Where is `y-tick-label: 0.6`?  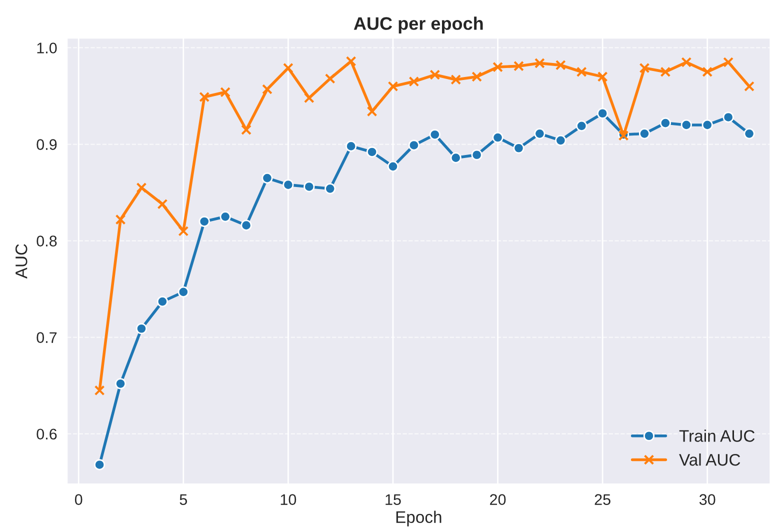
y-tick-label: 0.6 is located at coordinates (46, 434).